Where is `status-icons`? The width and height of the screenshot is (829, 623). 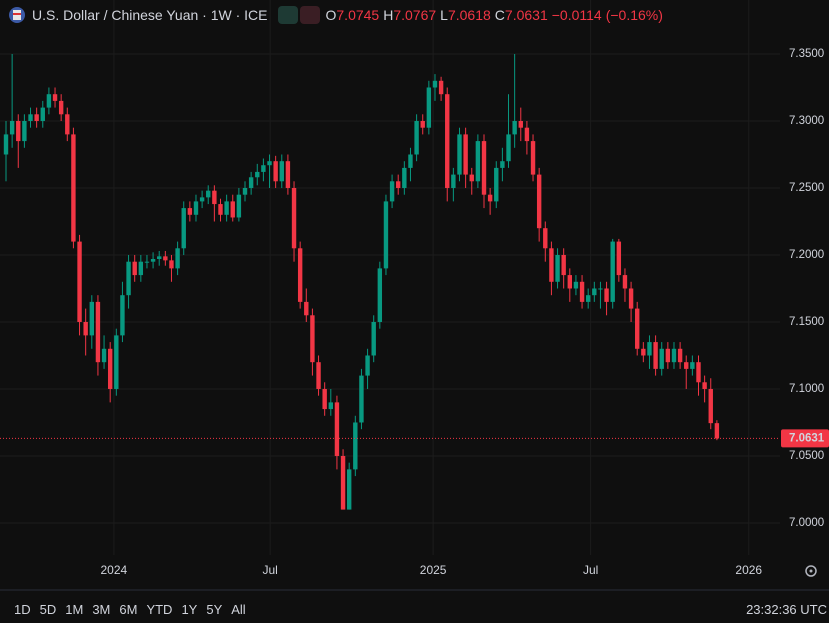 status-icons is located at coordinates (298, 15).